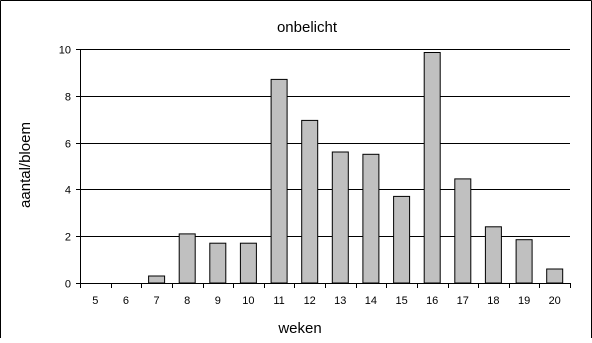  Describe the element at coordinates (126, 301) in the screenshot. I see `x-tick-label: 6` at that location.